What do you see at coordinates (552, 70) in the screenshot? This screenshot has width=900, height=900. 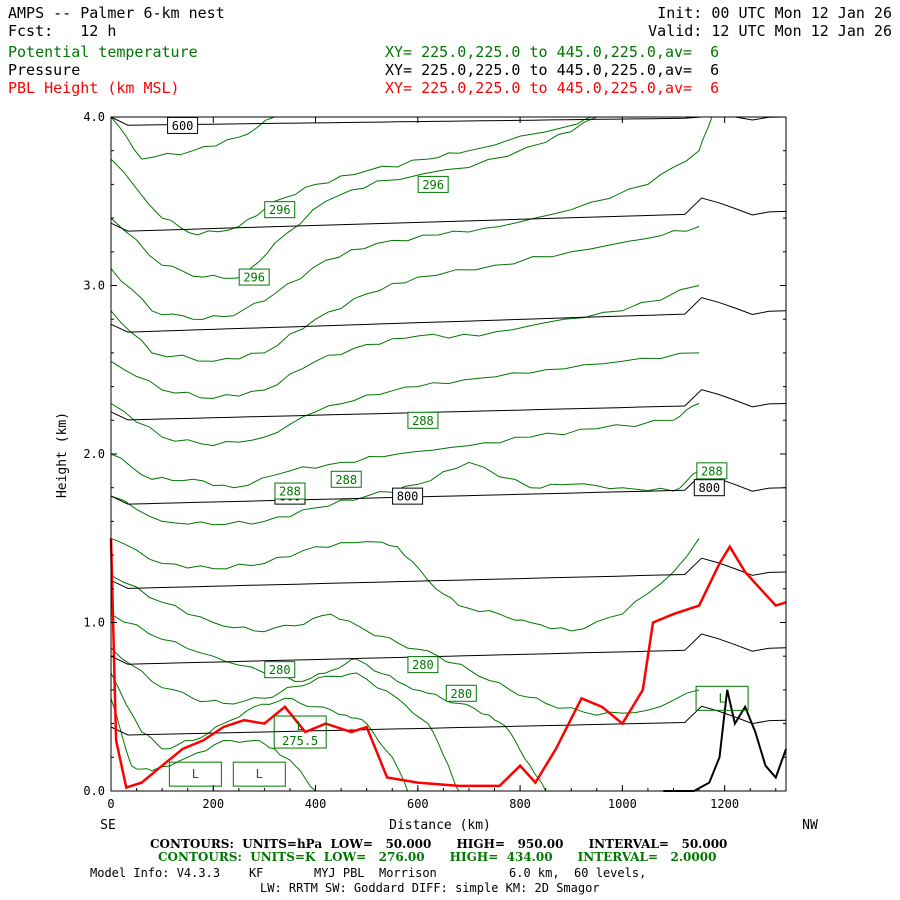 I see `field-xy-pressure: XY= 225.0,225.0 to 445.0,225.0,av= 6` at bounding box center [552, 70].